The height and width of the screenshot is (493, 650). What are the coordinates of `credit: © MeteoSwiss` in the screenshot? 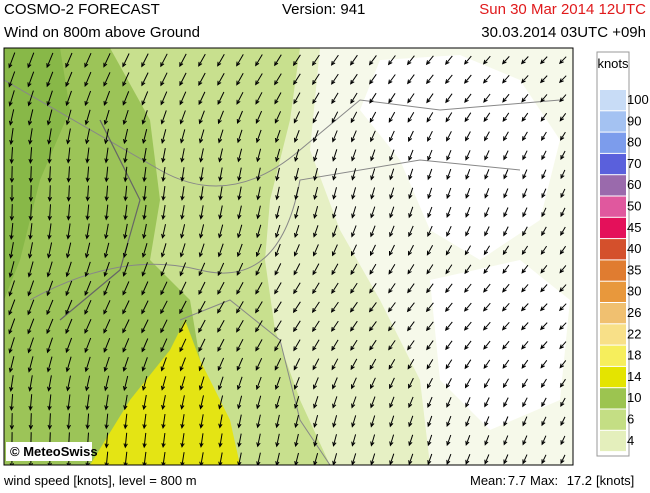 It's located at (54, 451).